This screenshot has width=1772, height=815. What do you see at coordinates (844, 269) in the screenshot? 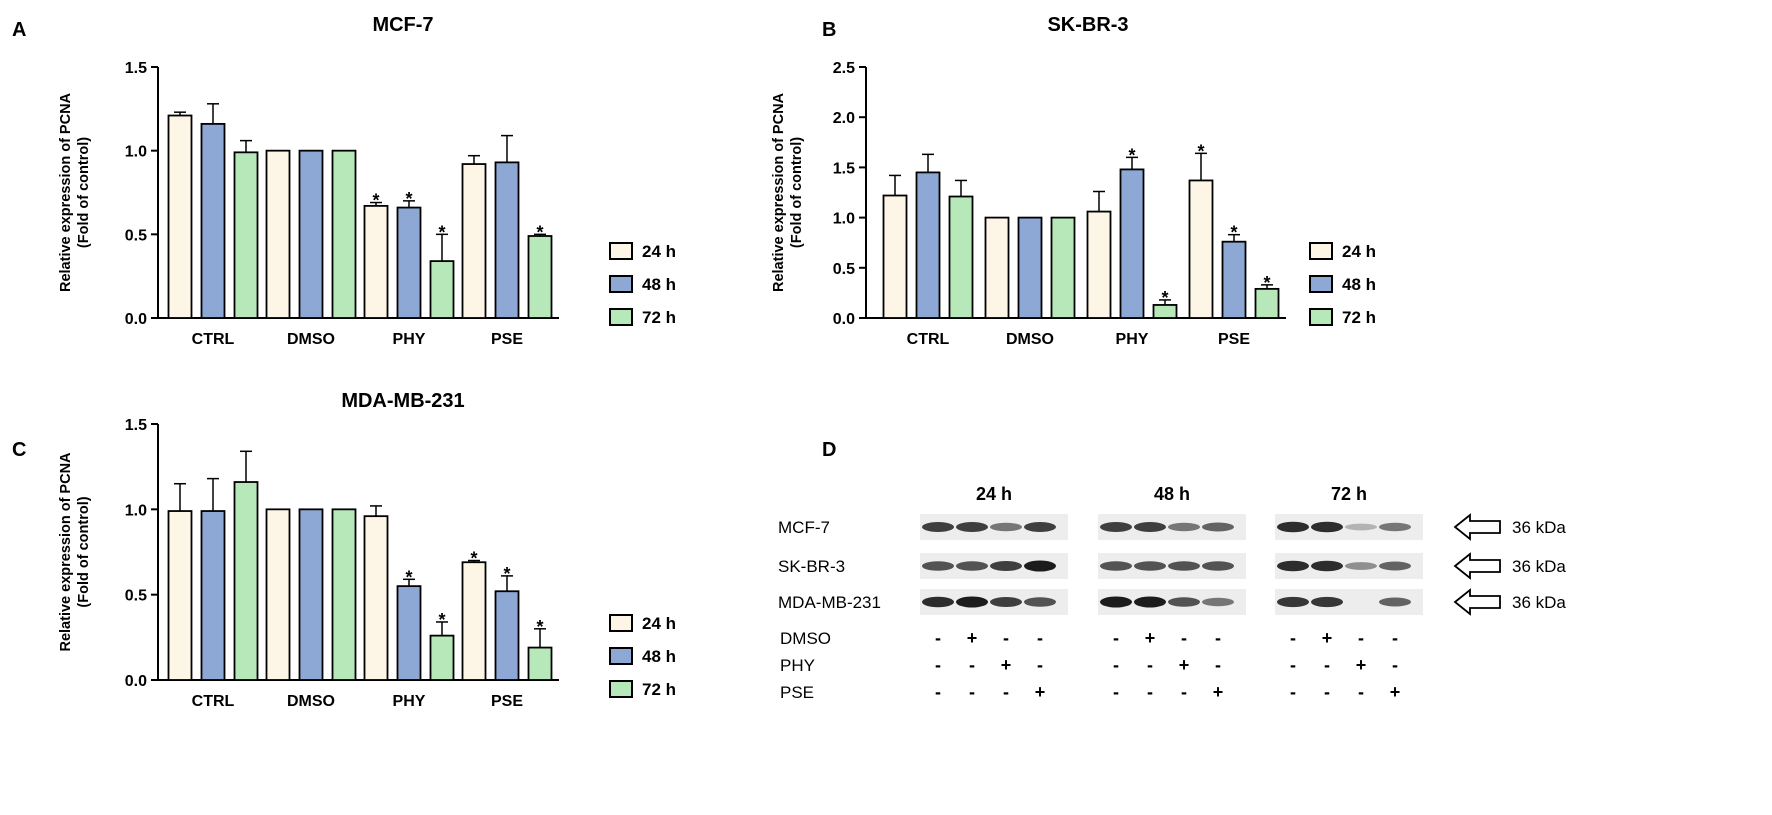
I see `y-tick-label: 0.5` at bounding box center [844, 269].